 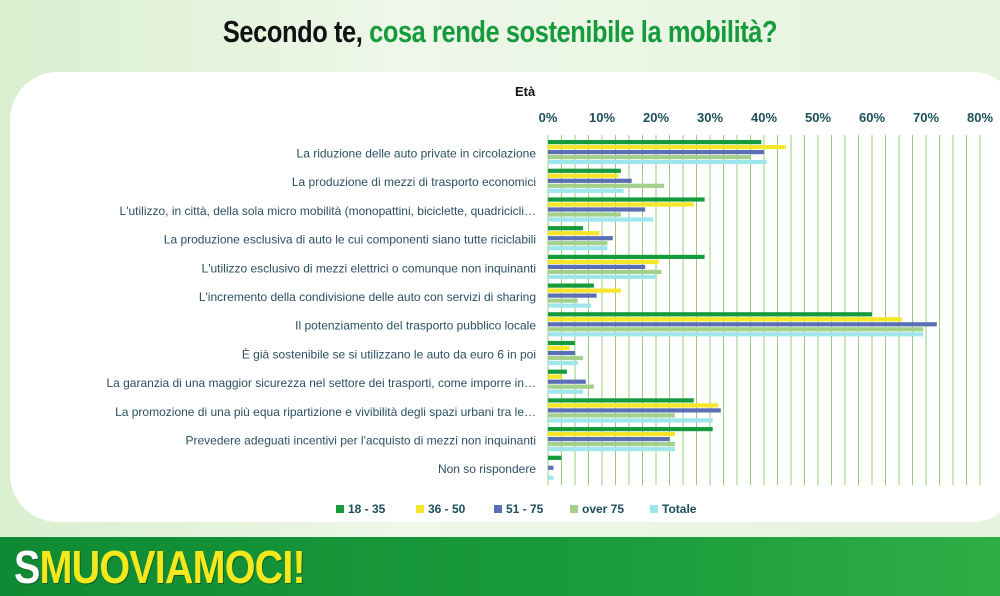 I want to click on legend-label: 36 - 50, so click(x=447, y=509).